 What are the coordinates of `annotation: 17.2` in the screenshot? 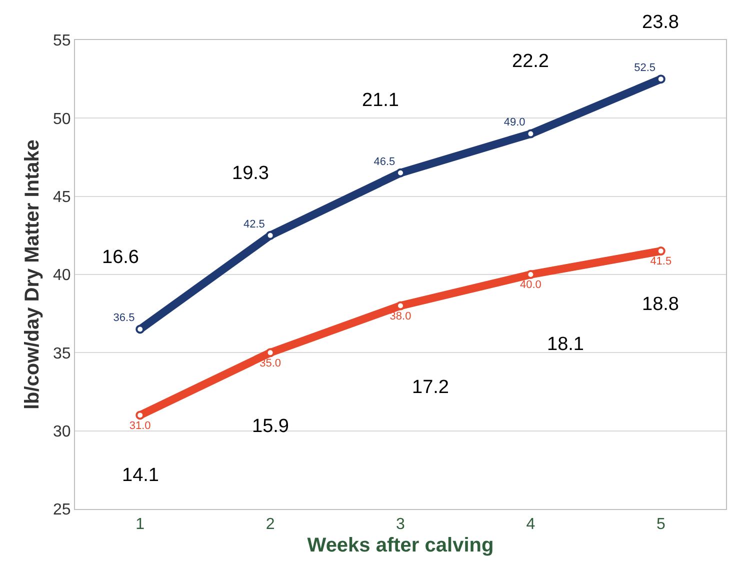 It's located at (430, 387).